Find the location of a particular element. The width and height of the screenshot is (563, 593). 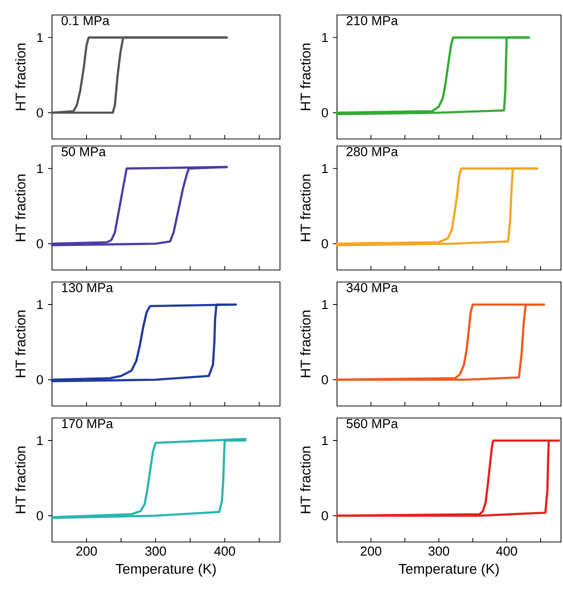

chart-title: 560 MPa is located at coordinates (372, 423).